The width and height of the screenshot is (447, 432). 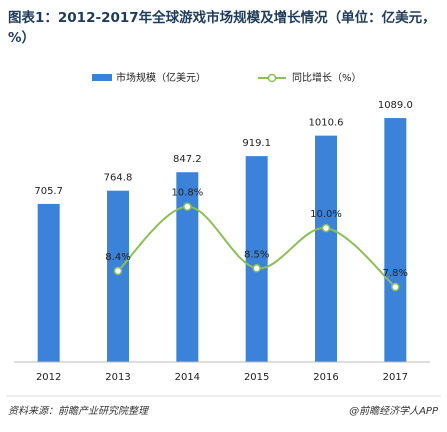 What do you see at coordinates (187, 193) in the screenshot?
I see `data-label: 10.8%` at bounding box center [187, 193].